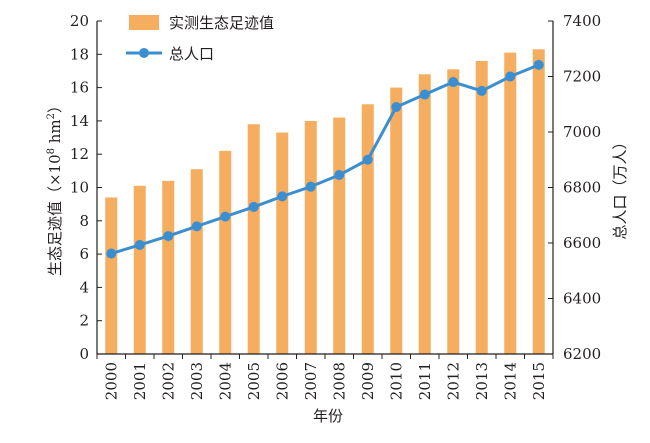 The image size is (650, 443). I want to click on x-tick-label: 2005, so click(254, 381).